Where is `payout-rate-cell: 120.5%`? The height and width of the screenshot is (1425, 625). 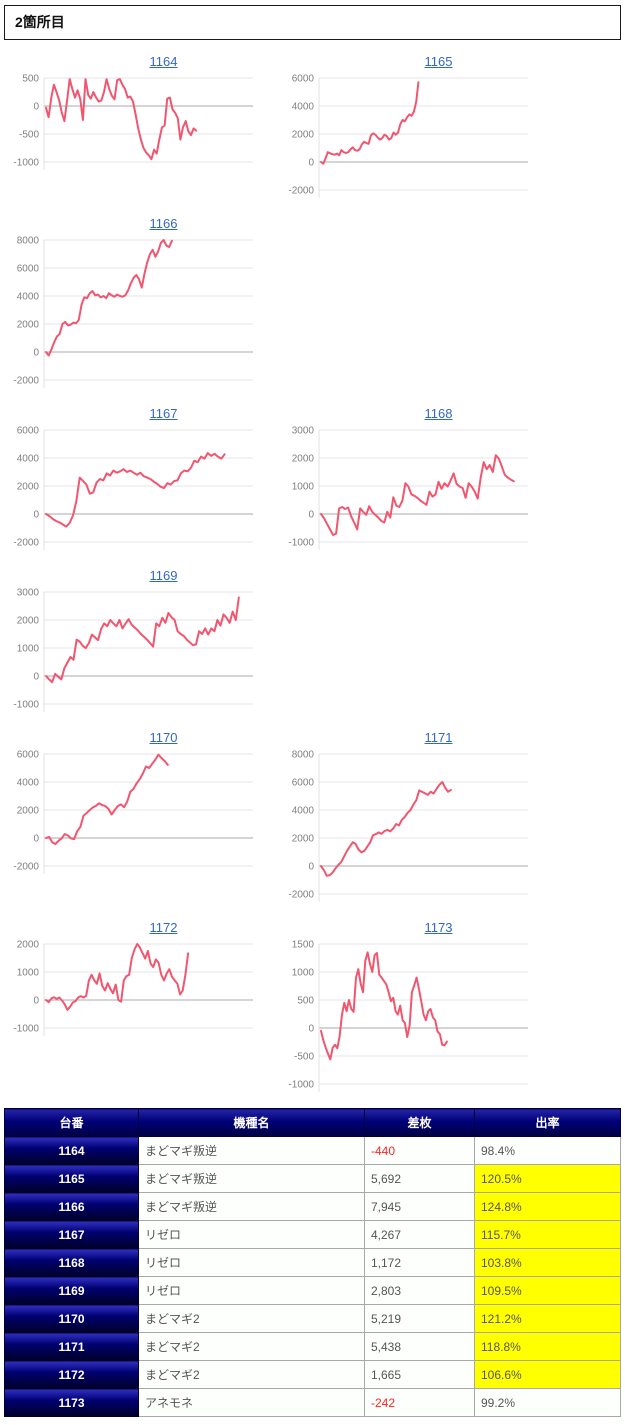
payout-rate-cell: 120.5% is located at coordinates (547, 1178).